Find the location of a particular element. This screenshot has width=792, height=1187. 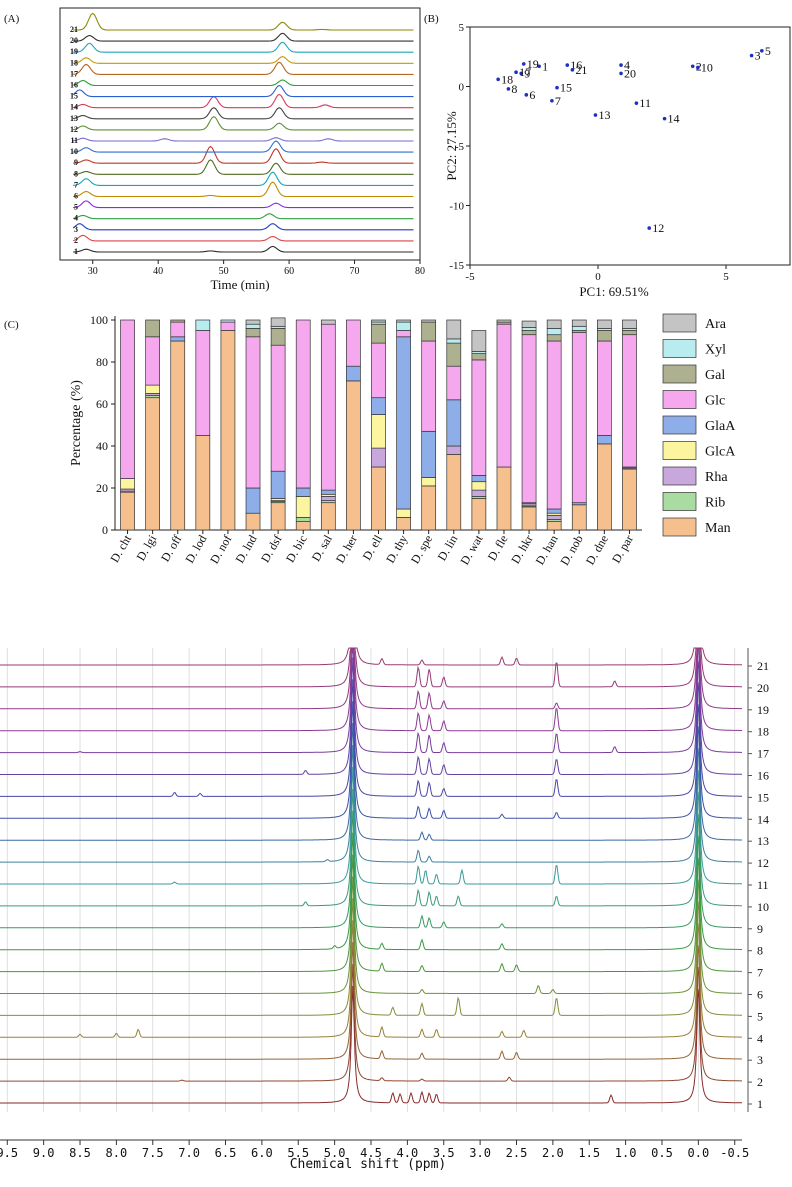

trace-label-13: 13 is located at coordinates (74, 118).